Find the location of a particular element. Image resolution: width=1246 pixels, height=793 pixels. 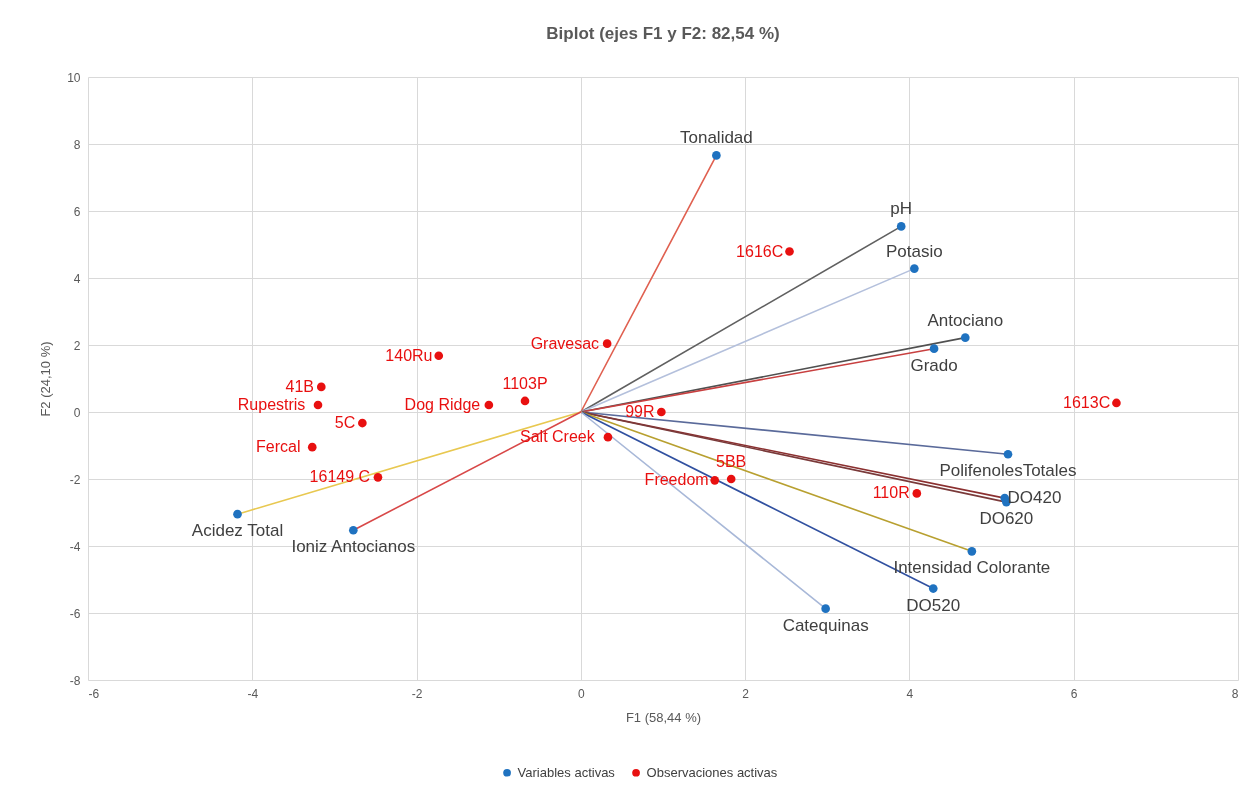

annotation: DO620 is located at coordinates (1006, 519).